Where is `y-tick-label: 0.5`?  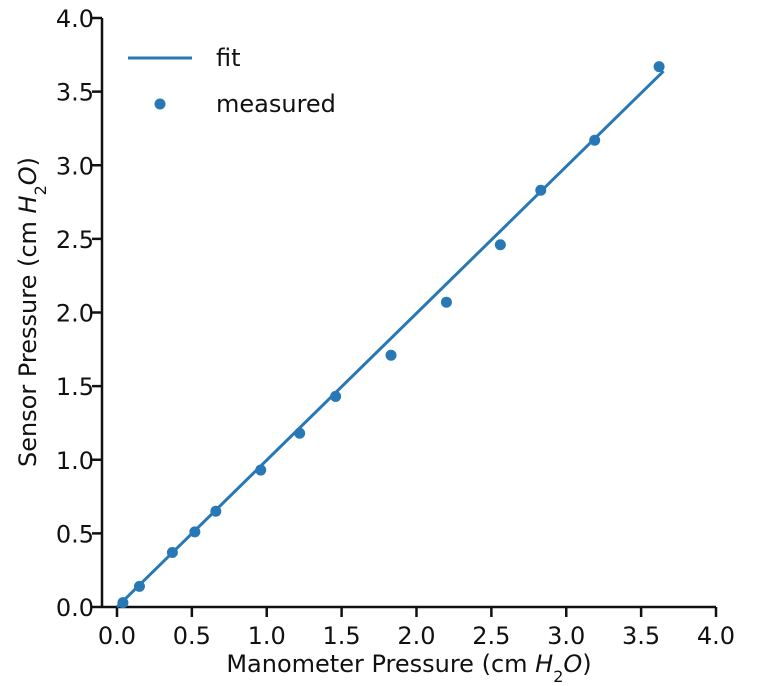
y-tick-label: 0.5 is located at coordinates (75, 534).